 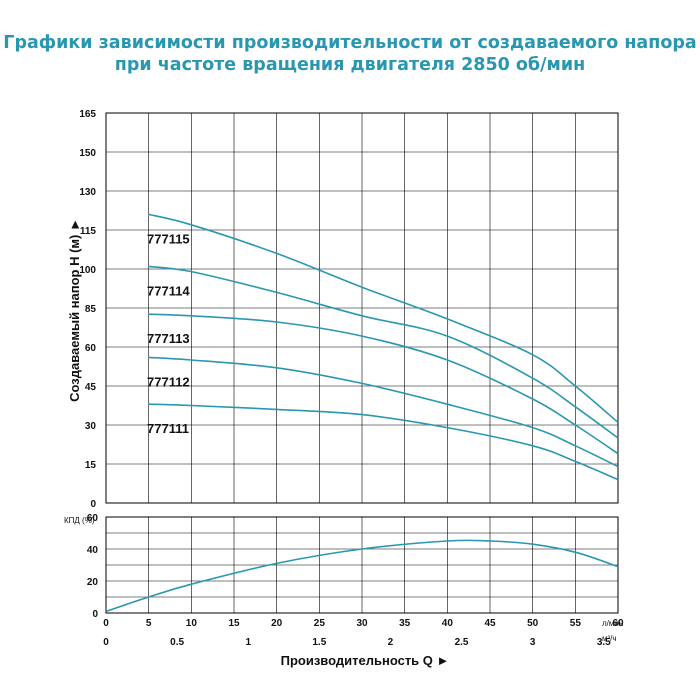 What do you see at coordinates (248, 642) in the screenshot?
I see `x-tick-label-m3h: 1` at bounding box center [248, 642].